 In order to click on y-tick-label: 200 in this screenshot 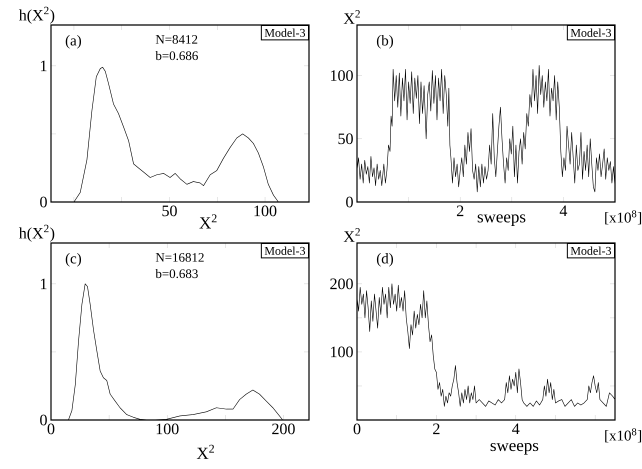, I will do `click(341, 284)`.